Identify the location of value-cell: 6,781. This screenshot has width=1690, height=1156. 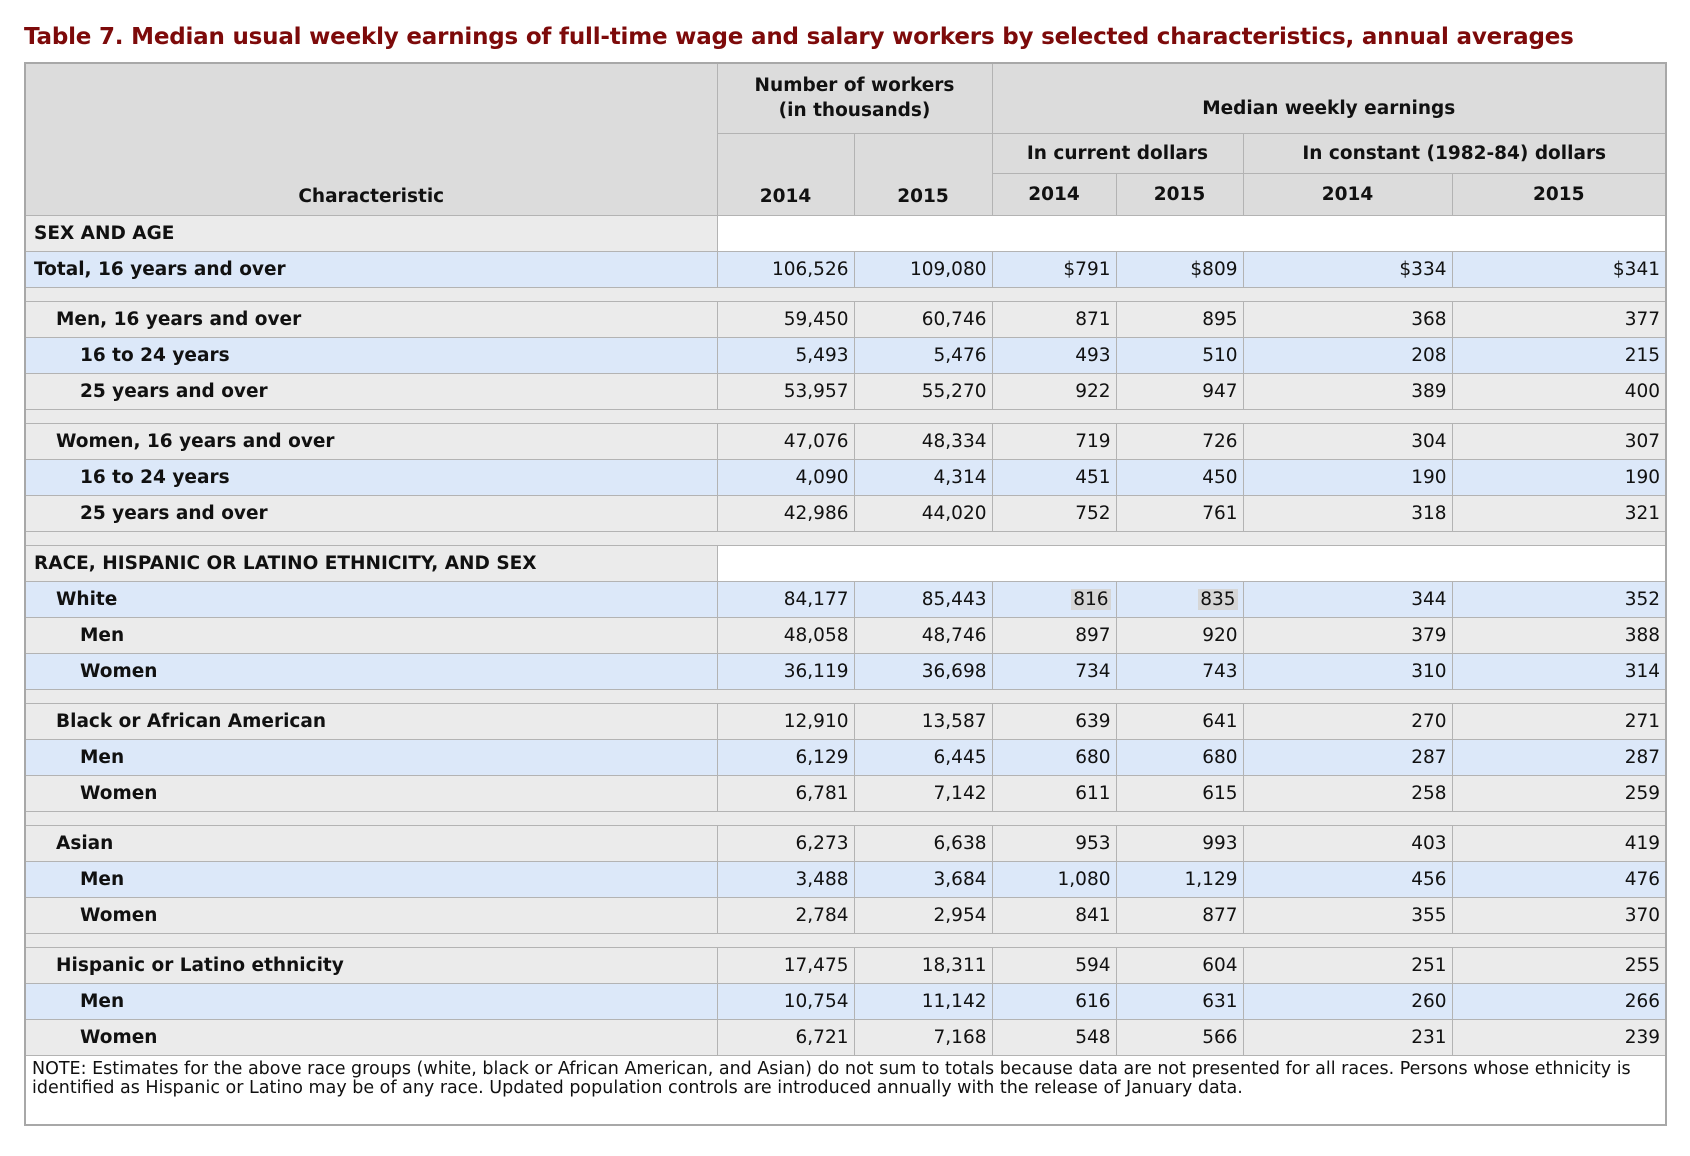
(785, 793).